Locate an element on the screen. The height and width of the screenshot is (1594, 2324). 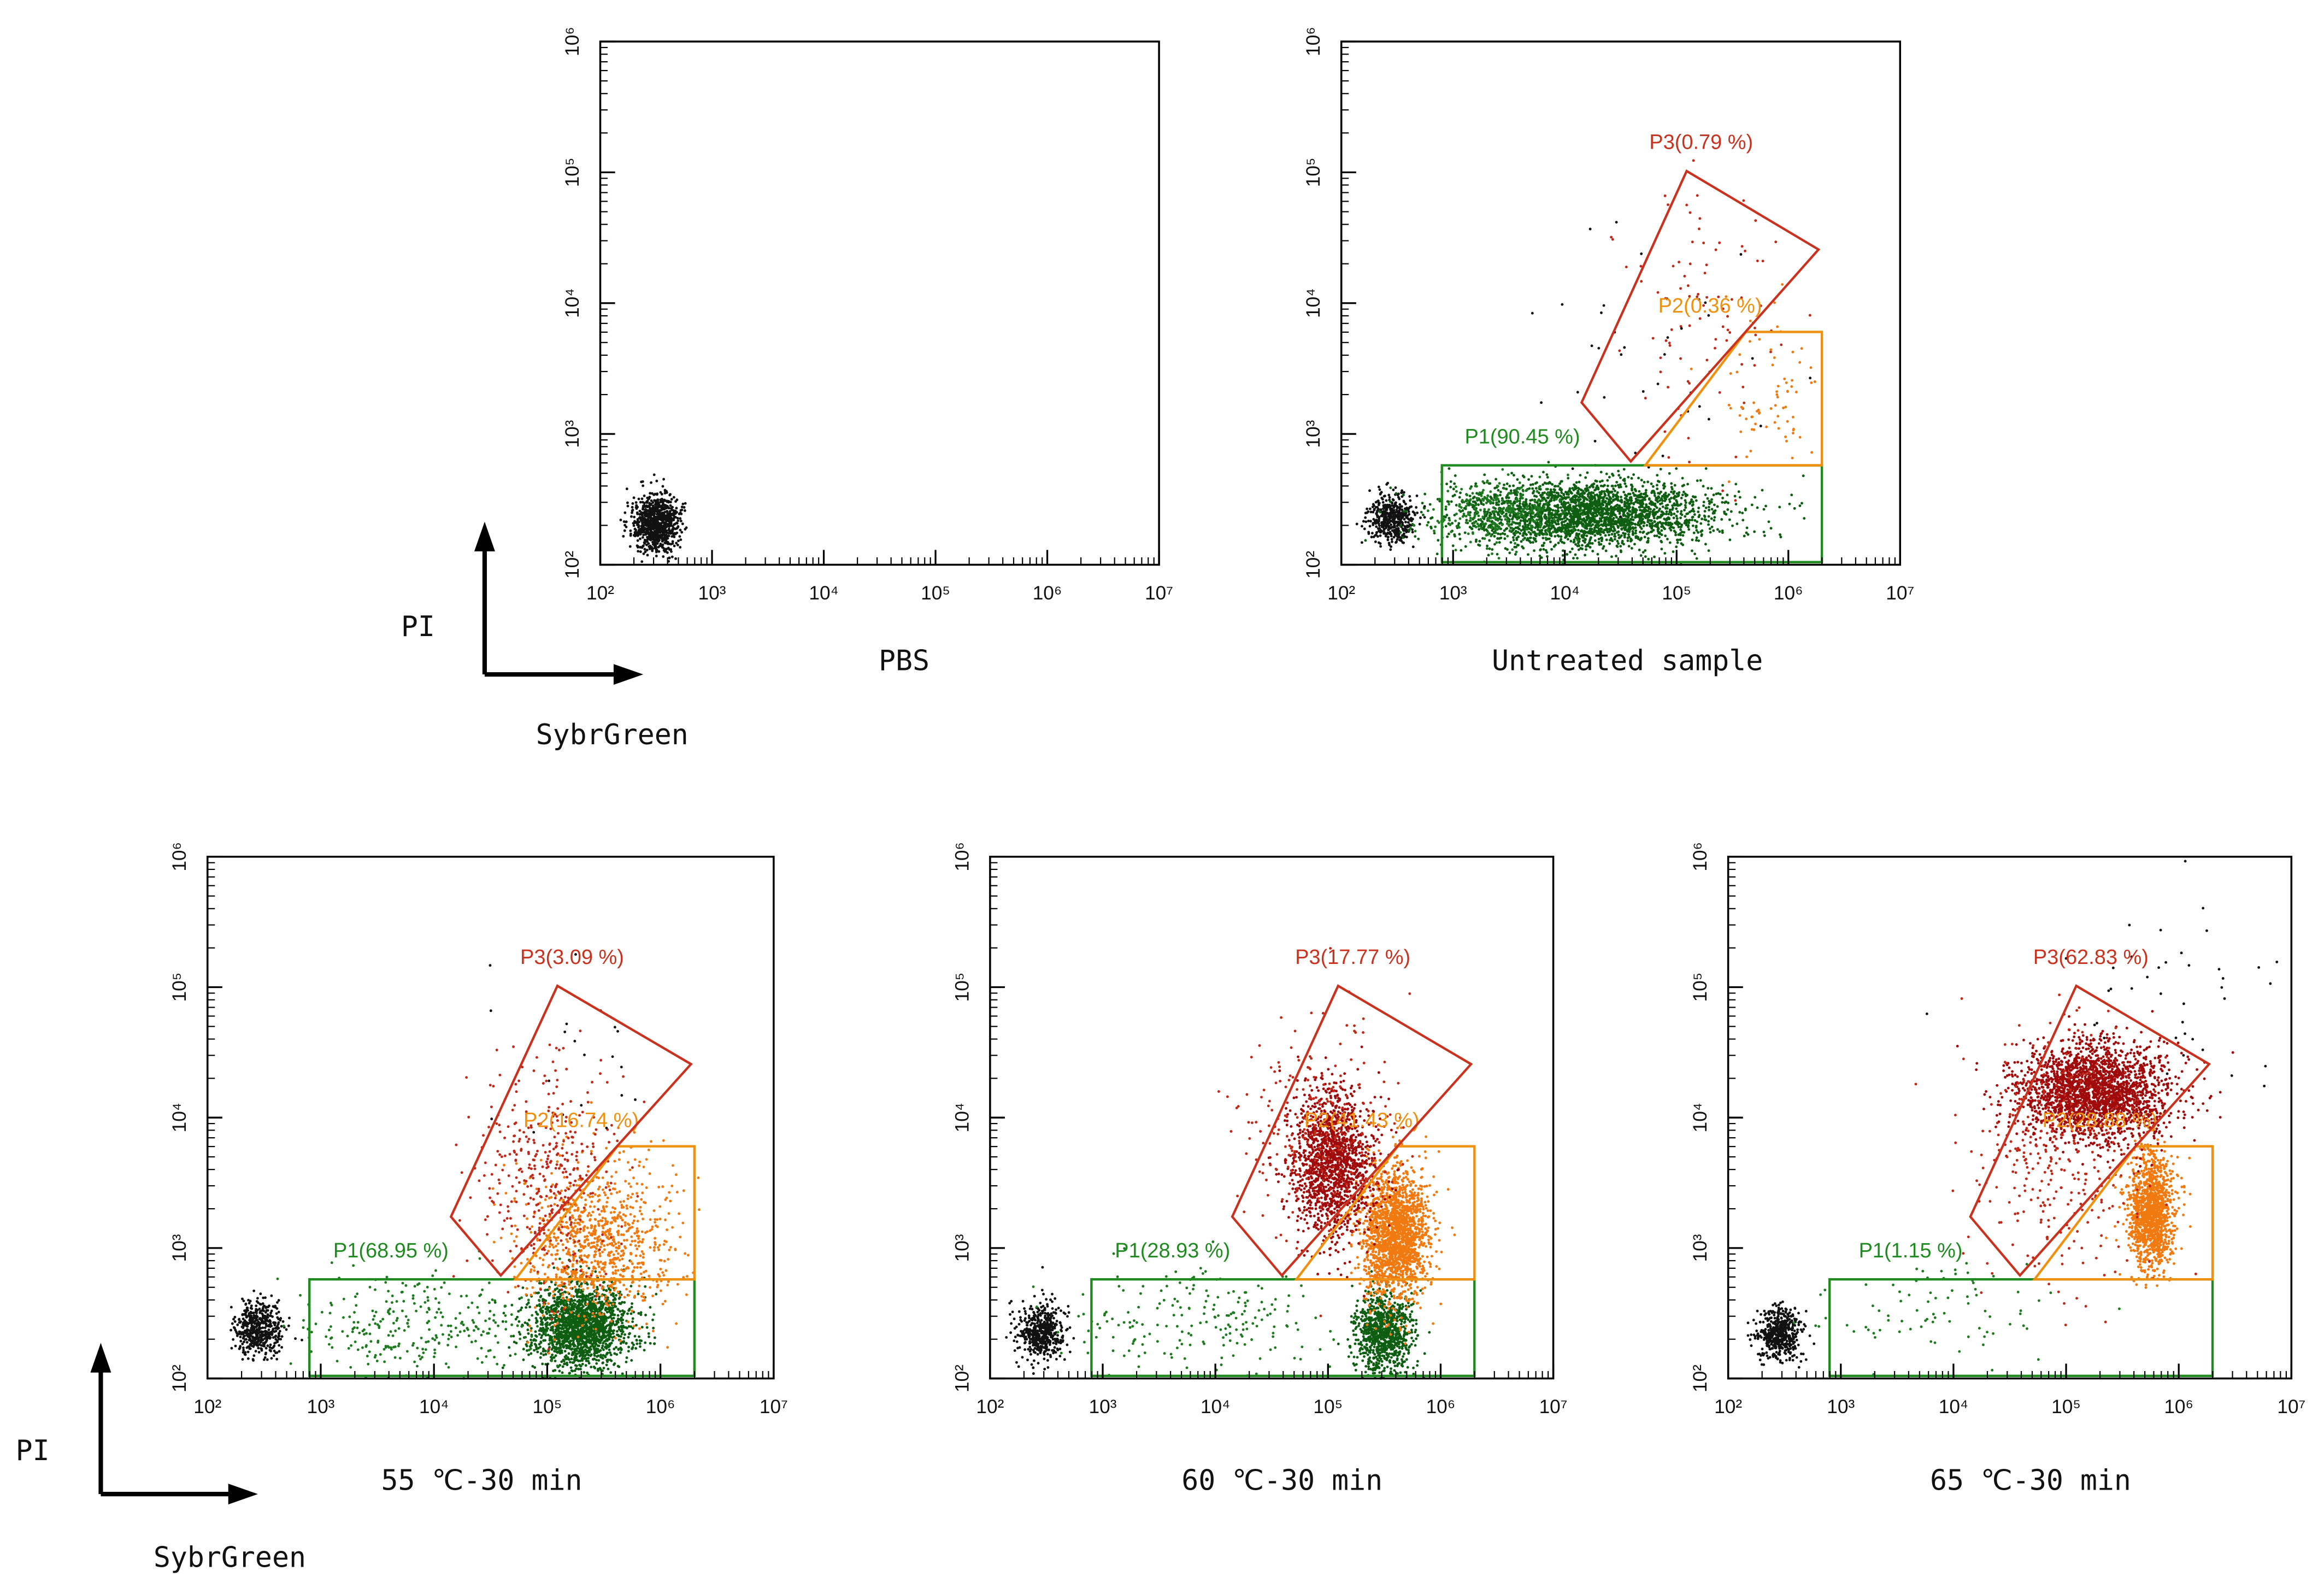
x-key-label: SybrGreen is located at coordinates (230, 1557).